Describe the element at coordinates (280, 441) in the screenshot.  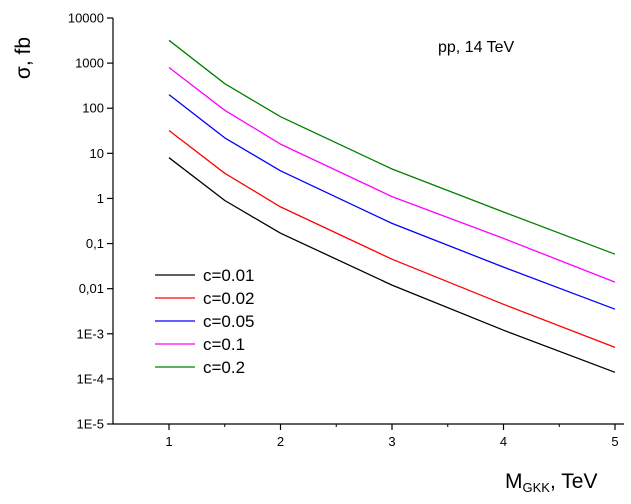
I see `x-tick-label: 2` at that location.